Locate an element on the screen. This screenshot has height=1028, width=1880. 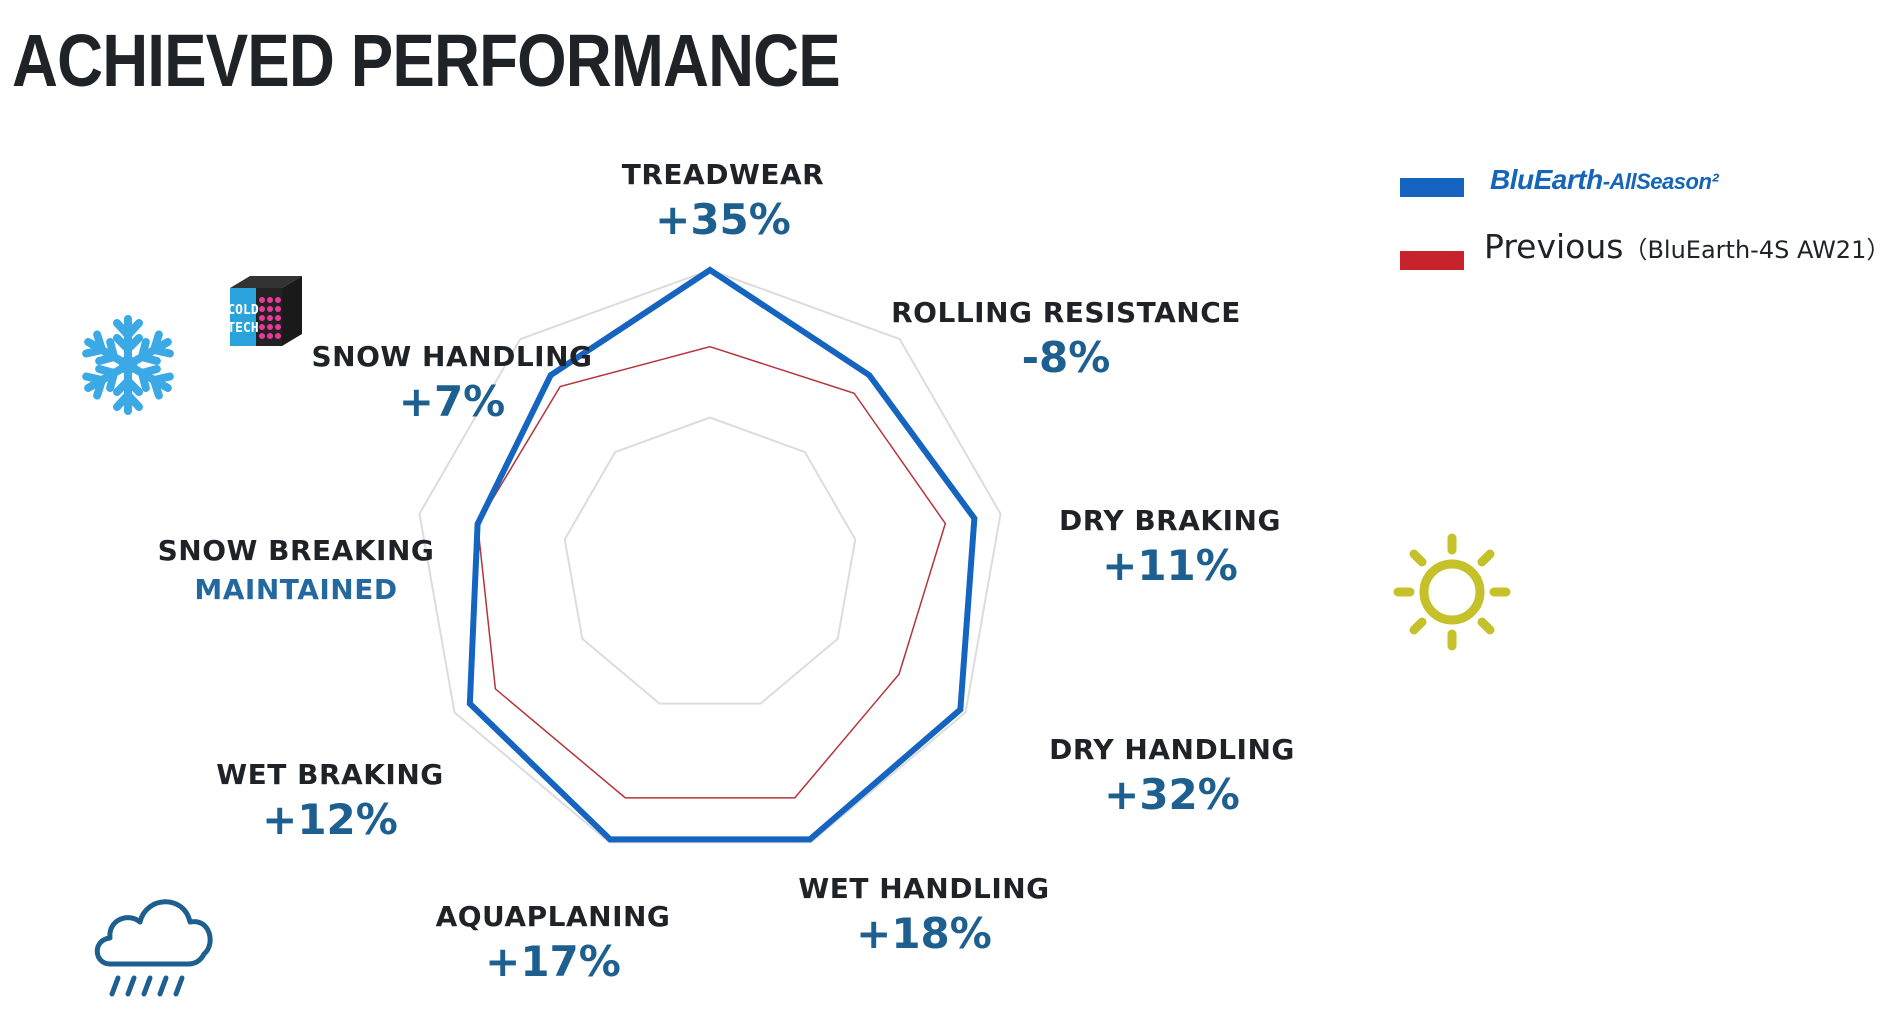
axis-label-rolling-resistance: ROLLING RESISTANCE -8% is located at coordinates (1066, 339).